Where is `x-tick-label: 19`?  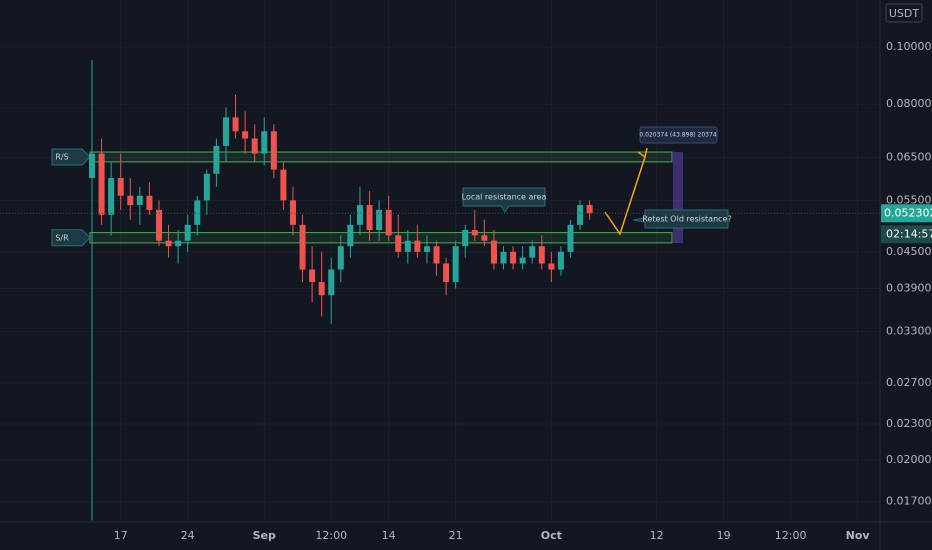 x-tick-label: 19 is located at coordinates (724, 535).